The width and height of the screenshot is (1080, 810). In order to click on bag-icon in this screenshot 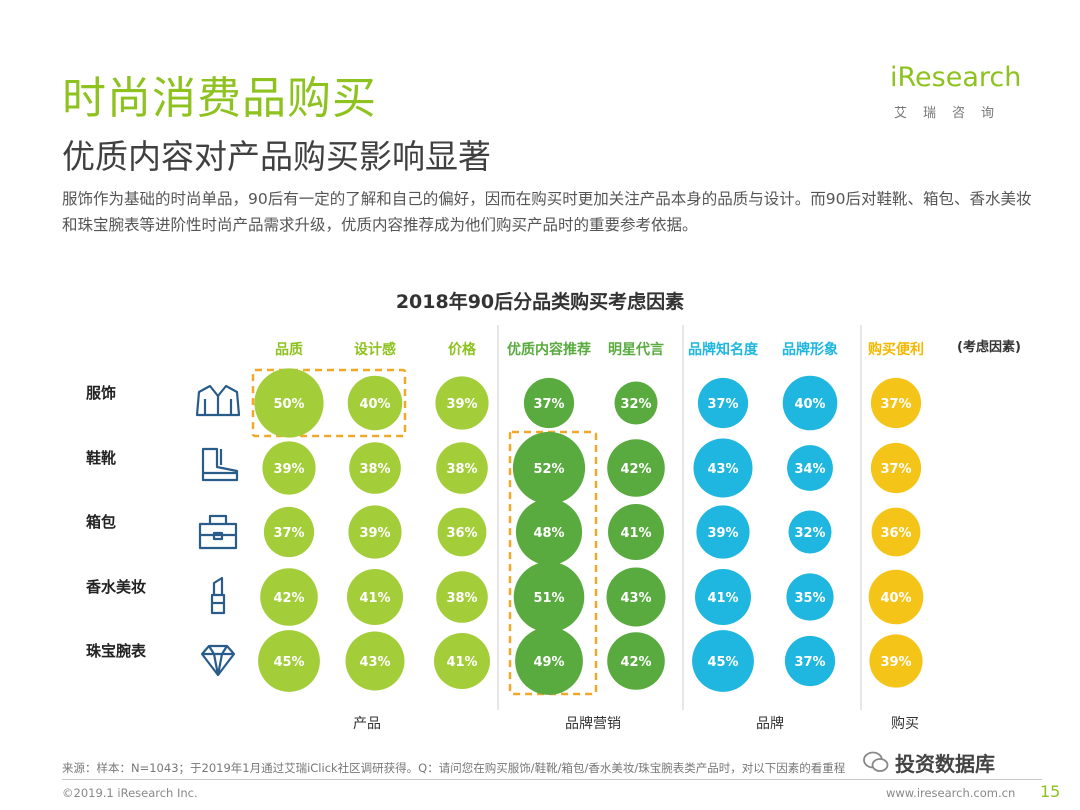, I will do `click(218, 532)`.